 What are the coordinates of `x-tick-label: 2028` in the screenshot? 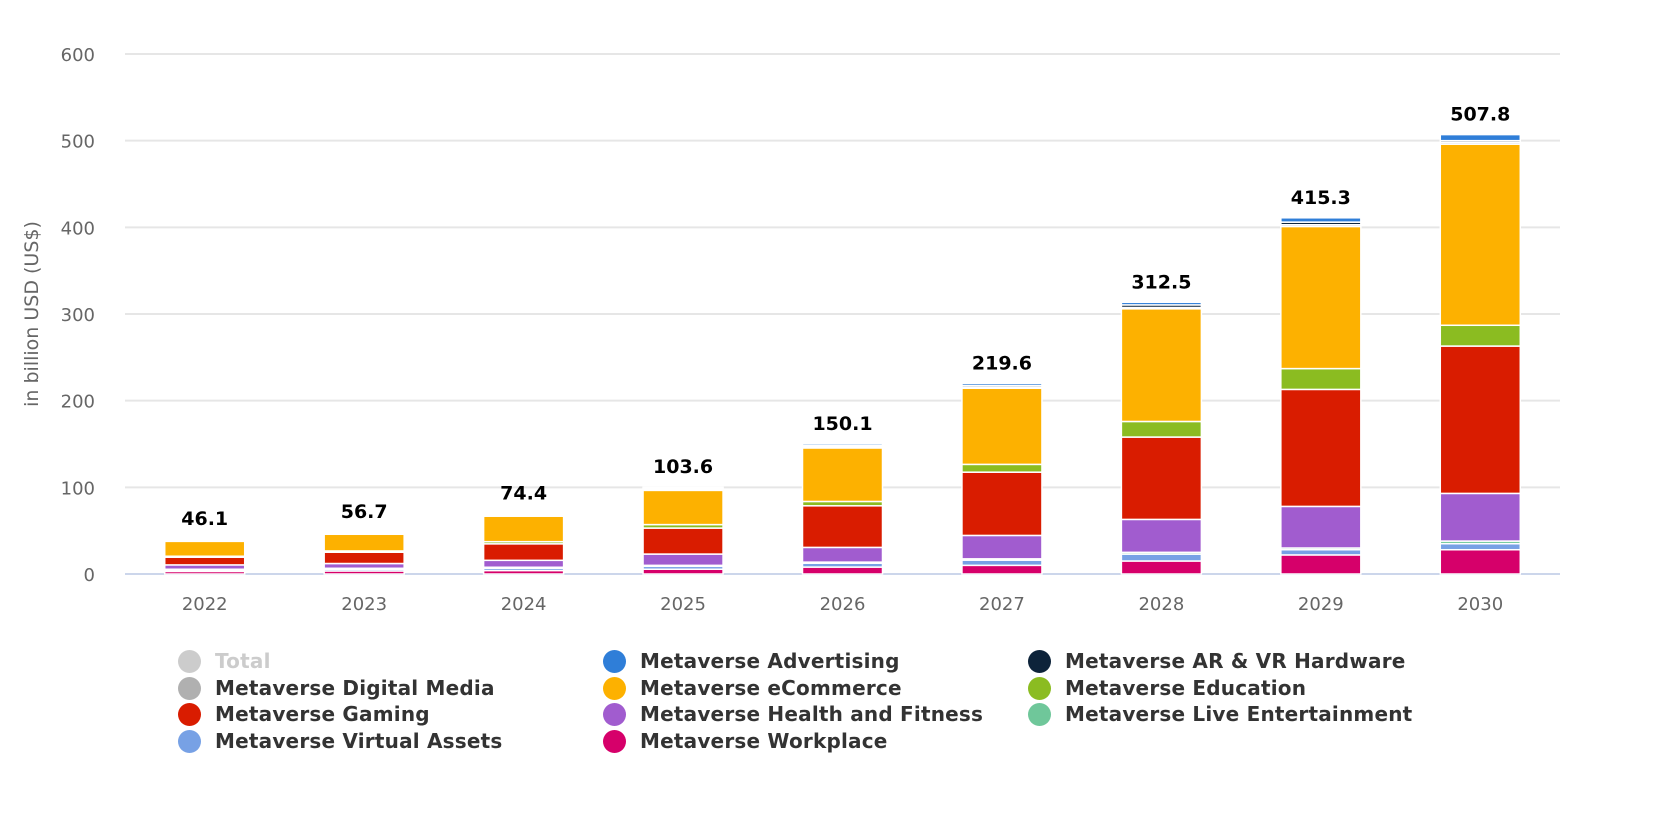 It's located at (1161, 604).